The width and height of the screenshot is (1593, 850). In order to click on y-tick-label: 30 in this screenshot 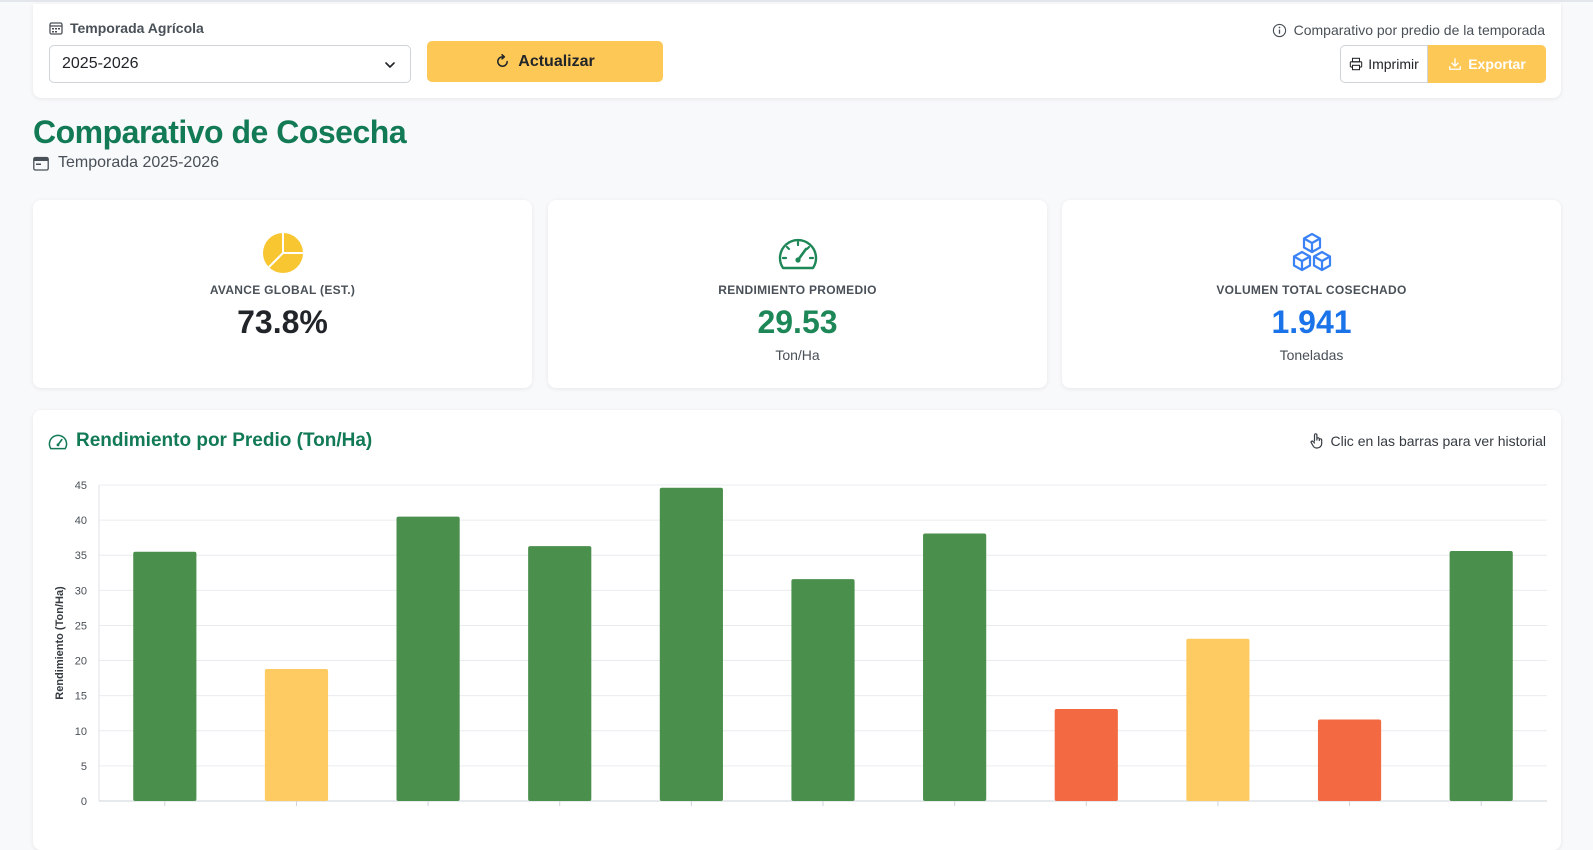, I will do `click(81, 591)`.